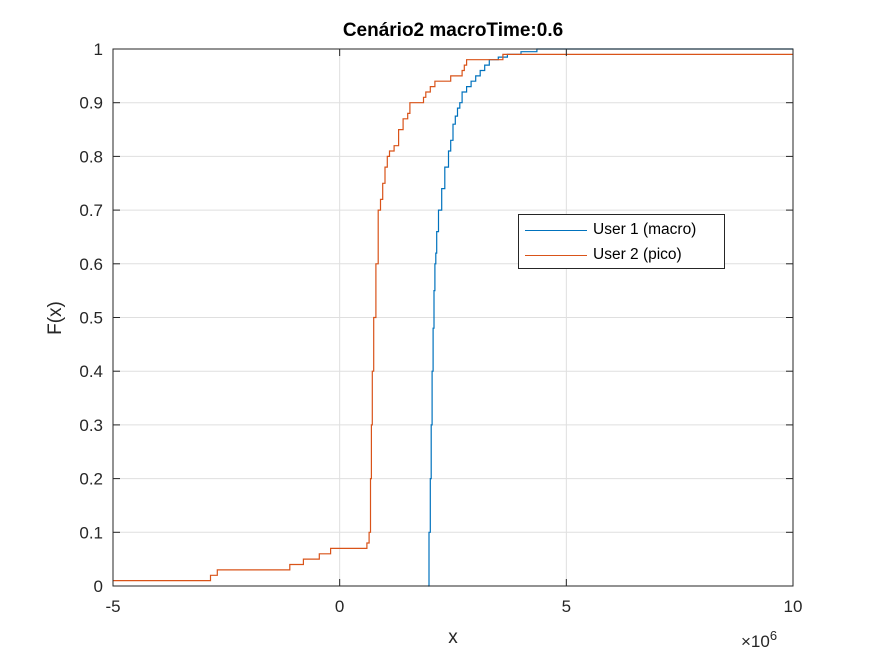 The height and width of the screenshot is (656, 875). What do you see at coordinates (637, 254) in the screenshot?
I see `legend-label-user2: User 2 (pico)` at bounding box center [637, 254].